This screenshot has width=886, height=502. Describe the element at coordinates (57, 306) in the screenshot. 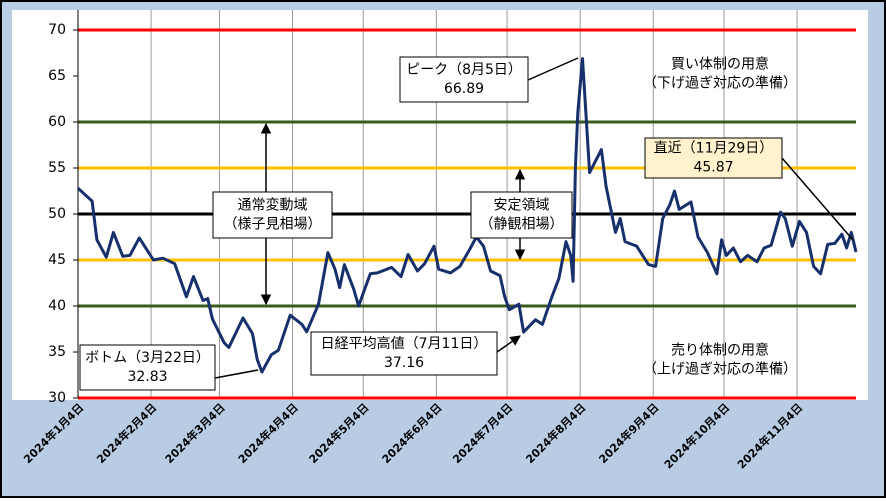

I see `y-tick-label: 40` at that location.